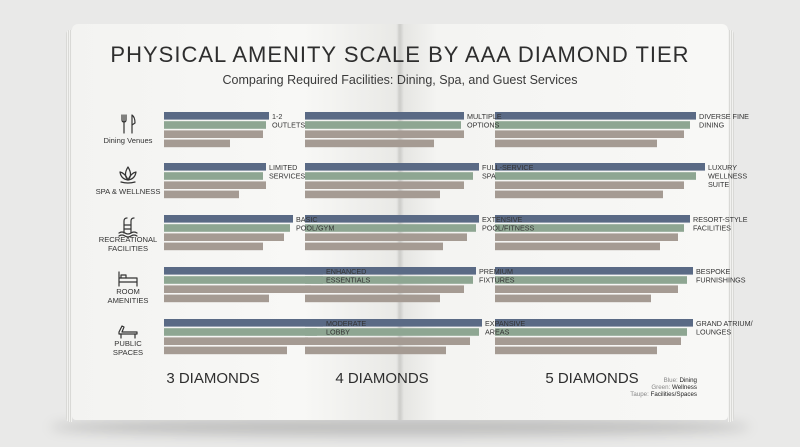 This screenshot has width=800, height=447. What do you see at coordinates (389, 280) in the screenshot?
I see `bar-r3-t1-b1` at bounding box center [389, 280].